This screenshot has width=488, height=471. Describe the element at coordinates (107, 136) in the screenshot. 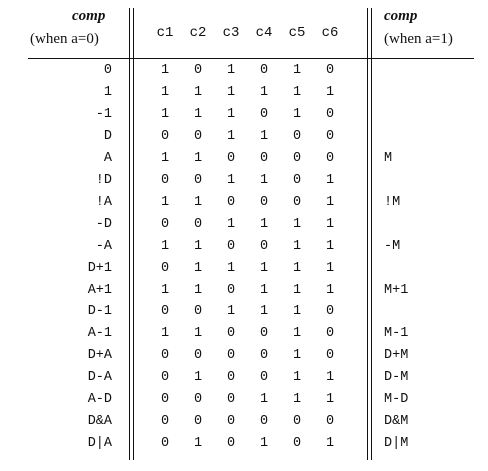

I see `comp-a0-cell: D` at that location.